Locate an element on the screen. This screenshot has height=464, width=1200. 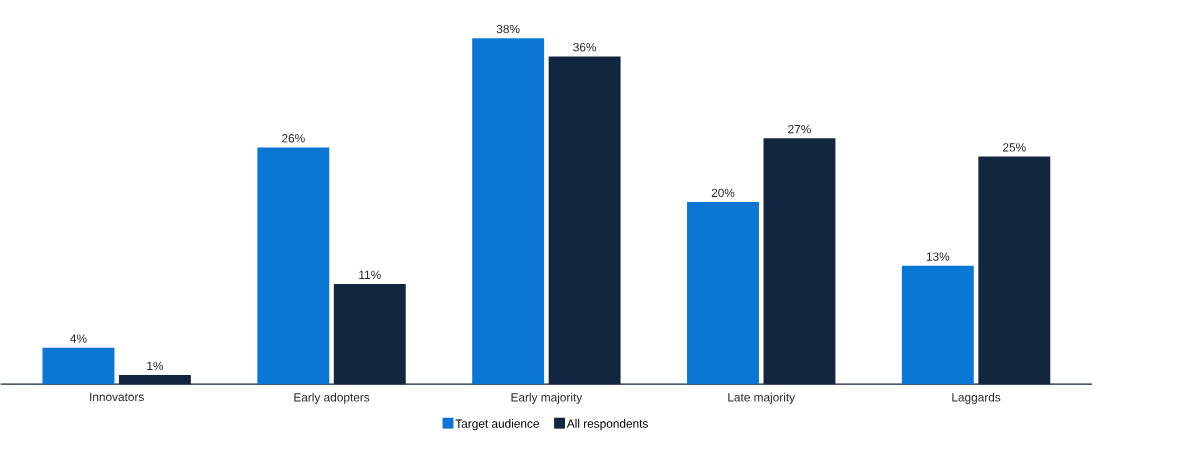
data-label: 1% is located at coordinates (155, 365).